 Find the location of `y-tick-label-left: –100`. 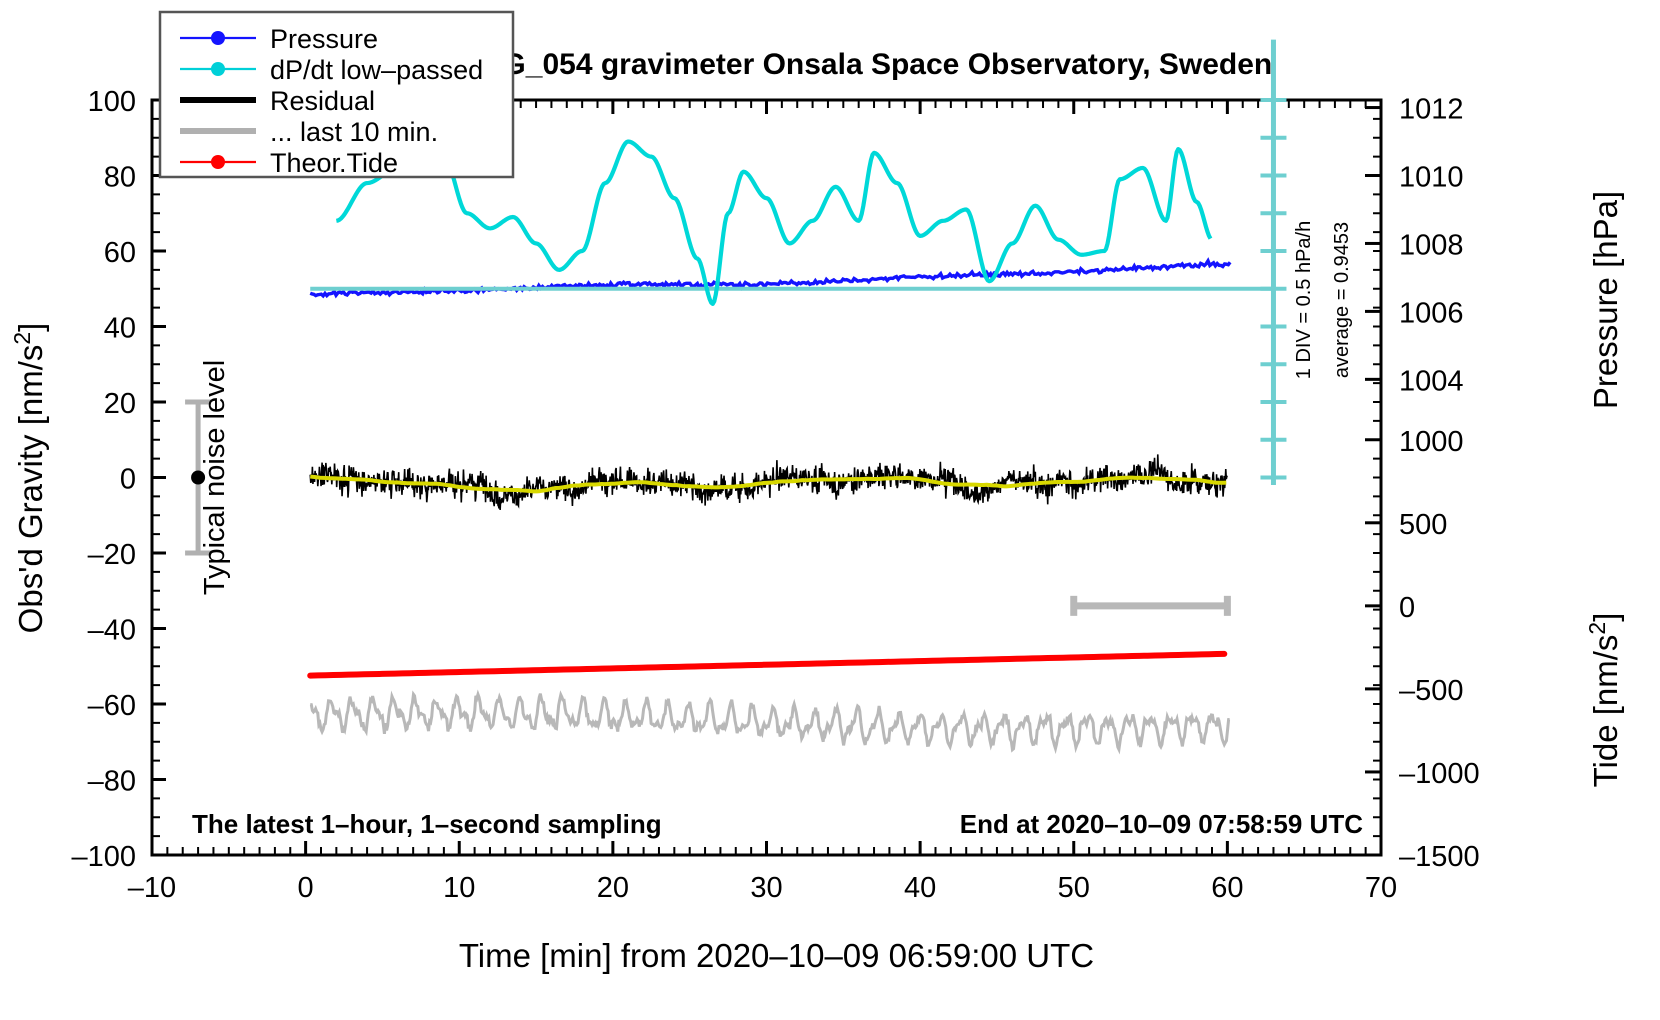

y-tick-label-left: –100 is located at coordinates (103, 857).